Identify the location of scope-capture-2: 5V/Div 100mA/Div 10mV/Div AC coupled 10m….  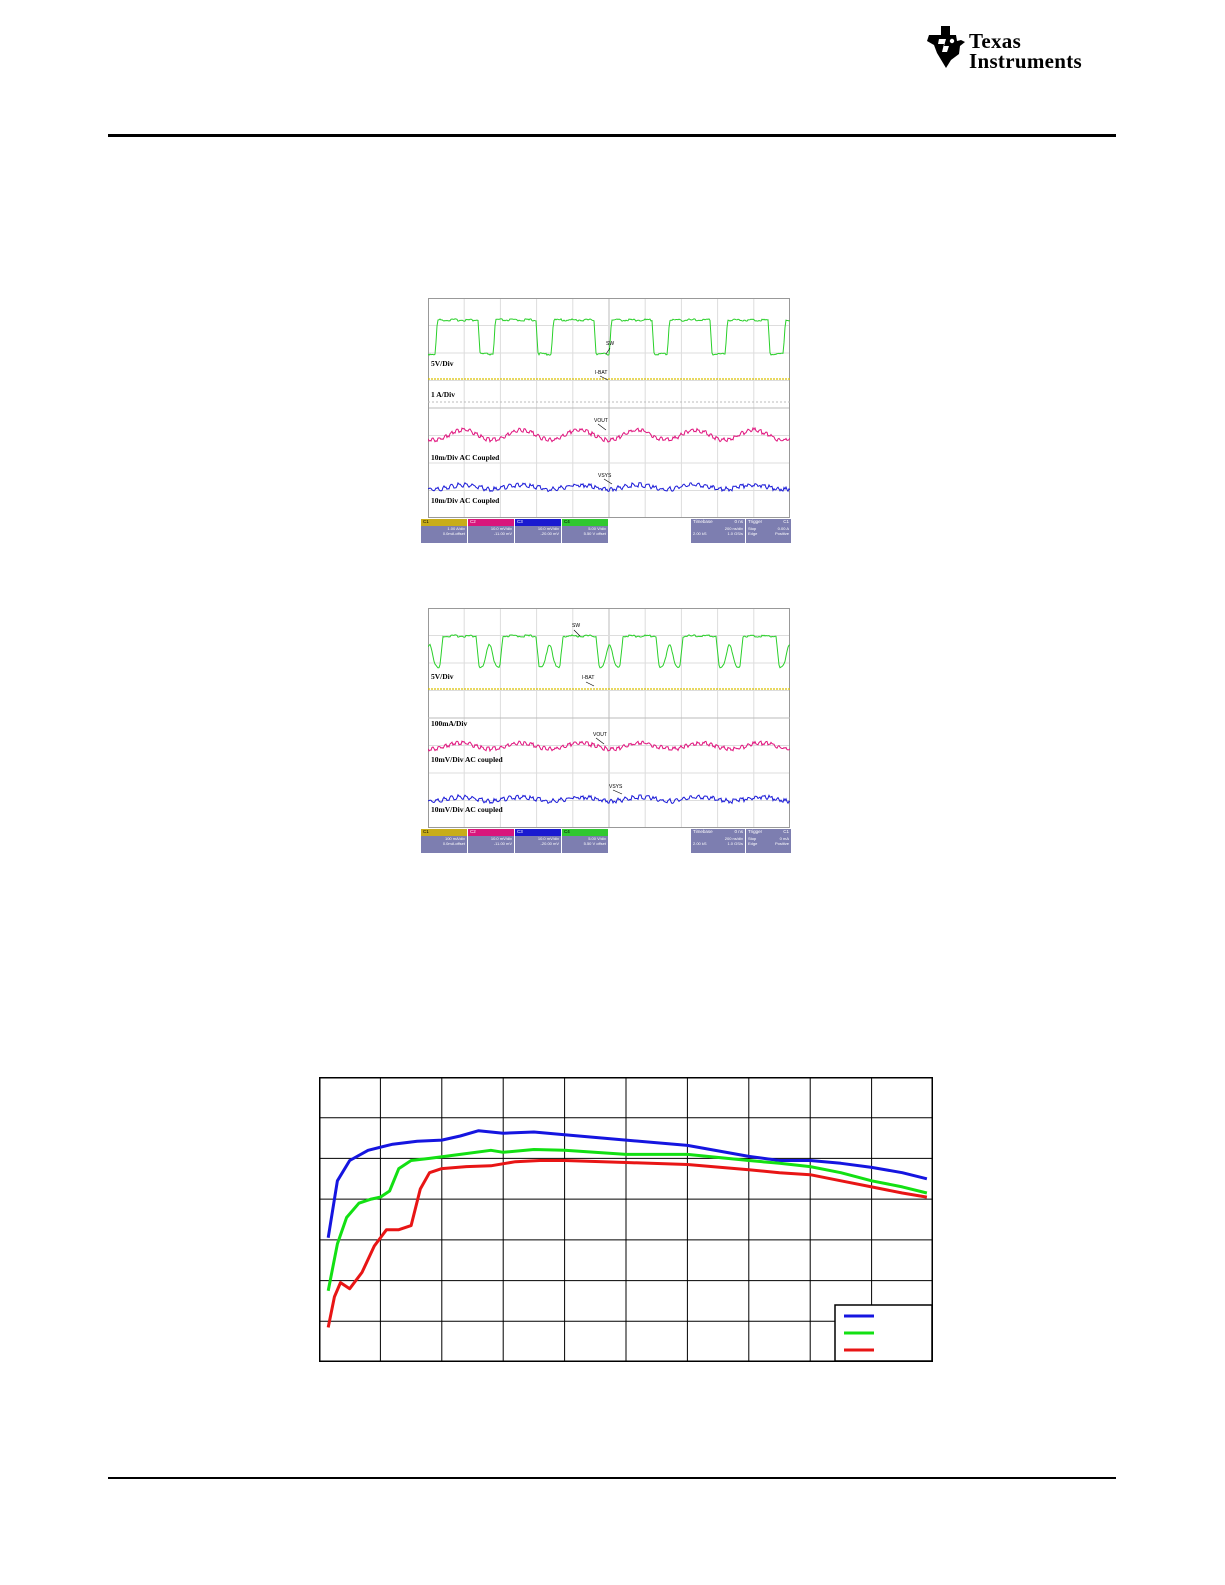
(606, 729).